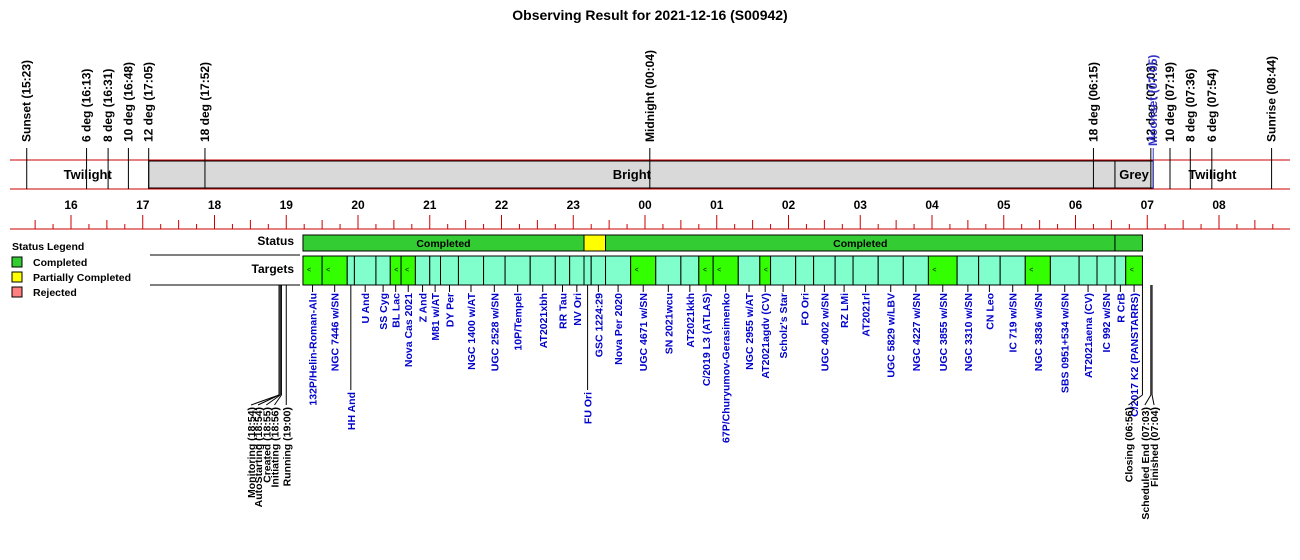 Image resolution: width=1300 pixels, height=560 pixels. I want to click on hour-tick-label: 02, so click(789, 205).